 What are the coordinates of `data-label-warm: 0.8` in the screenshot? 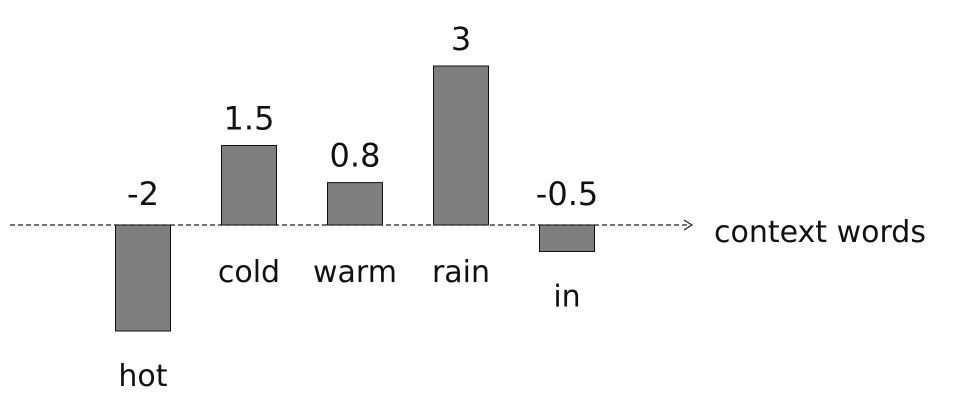 It's located at (355, 156).